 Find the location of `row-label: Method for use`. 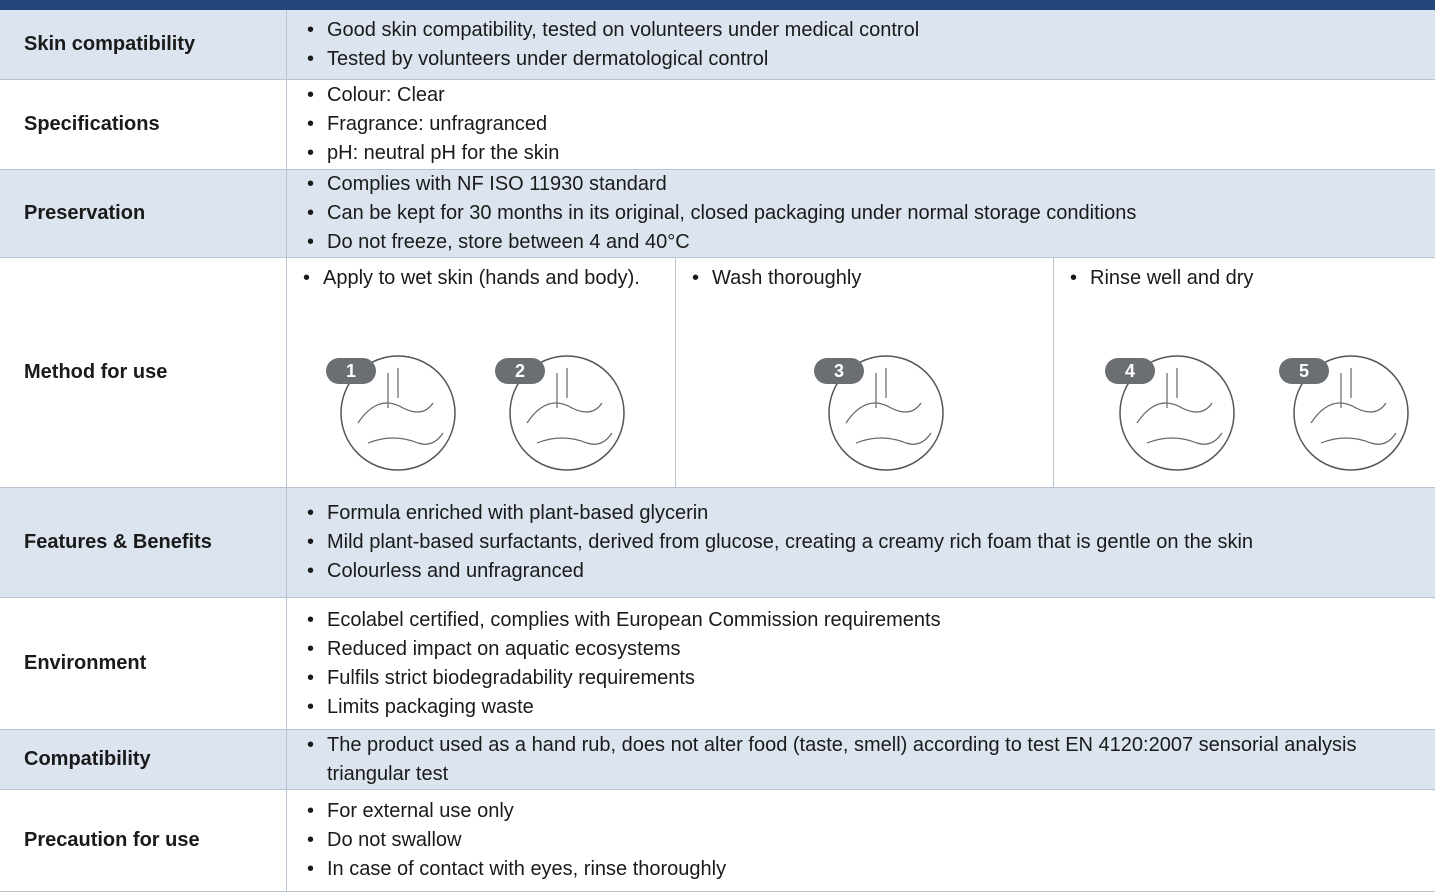

row-label: Method for use is located at coordinates (143, 372).